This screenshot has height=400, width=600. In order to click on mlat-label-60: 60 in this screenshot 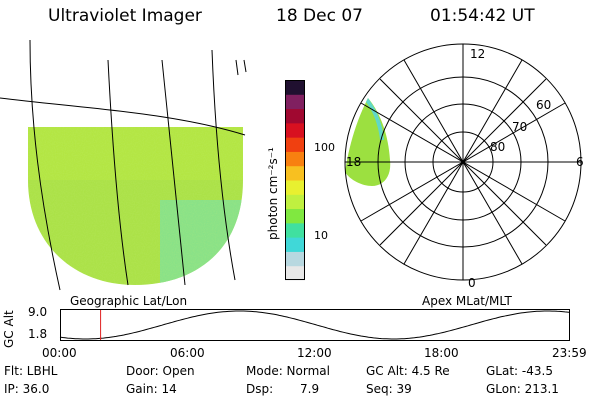, I will do `click(544, 105)`.